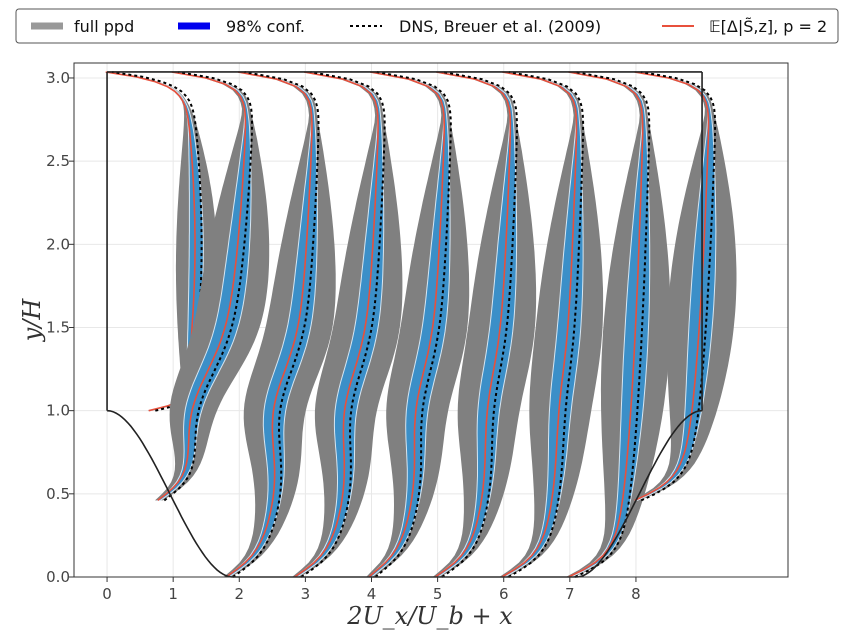 The image size is (842, 635). I want to click on legend-label-conf: 98% conf., so click(265, 26).